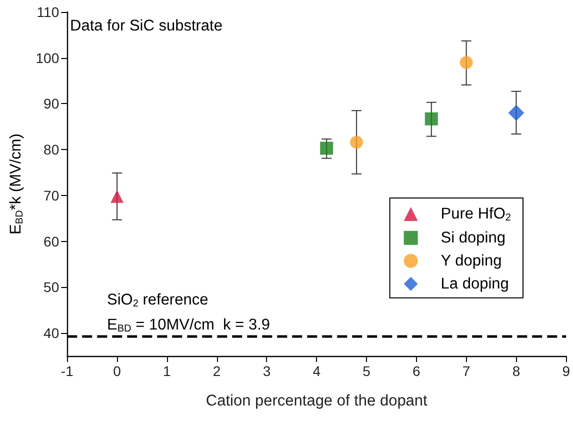 This screenshot has height=437, width=573. I want to click on x-tick-label: -1, so click(67, 371).